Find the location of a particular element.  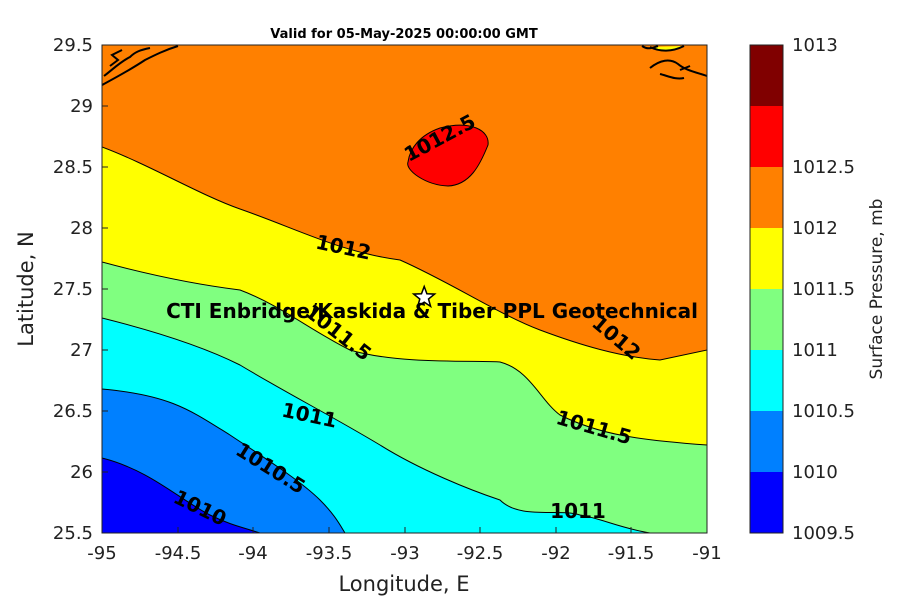

y-tick-label: 27 is located at coordinates (81, 350).